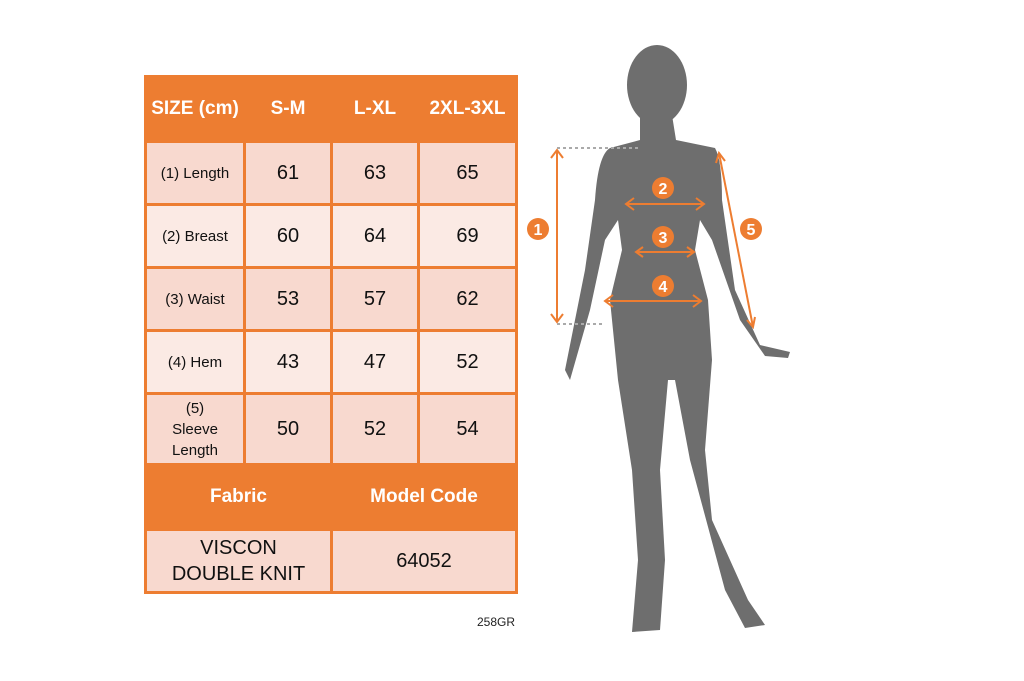 The height and width of the screenshot is (681, 1024). Describe the element at coordinates (288, 236) in the screenshot. I see `cell: 60` at that location.